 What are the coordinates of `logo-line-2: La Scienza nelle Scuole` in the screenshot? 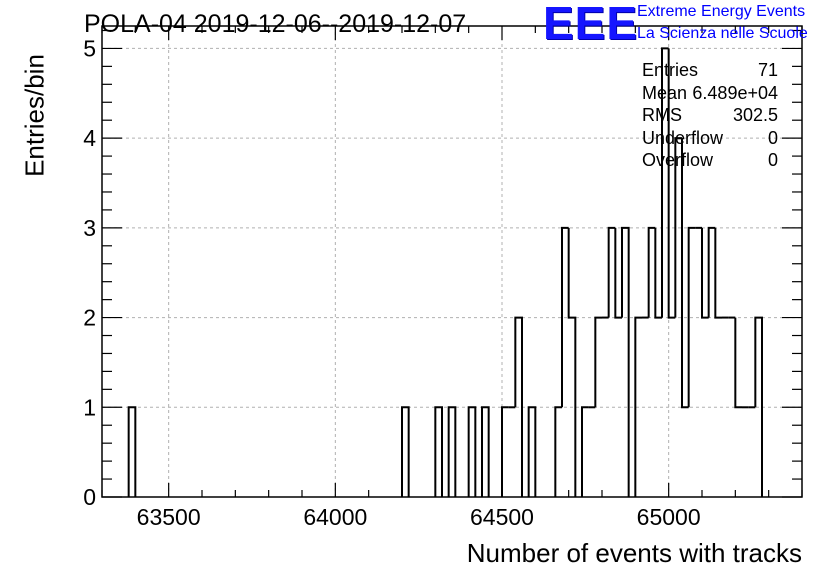 It's located at (722, 33).